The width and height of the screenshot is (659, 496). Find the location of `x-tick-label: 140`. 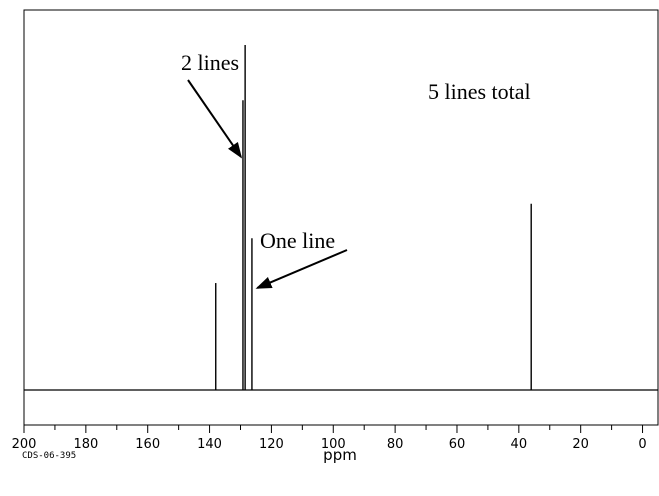

x-tick-label: 140 is located at coordinates (209, 444).